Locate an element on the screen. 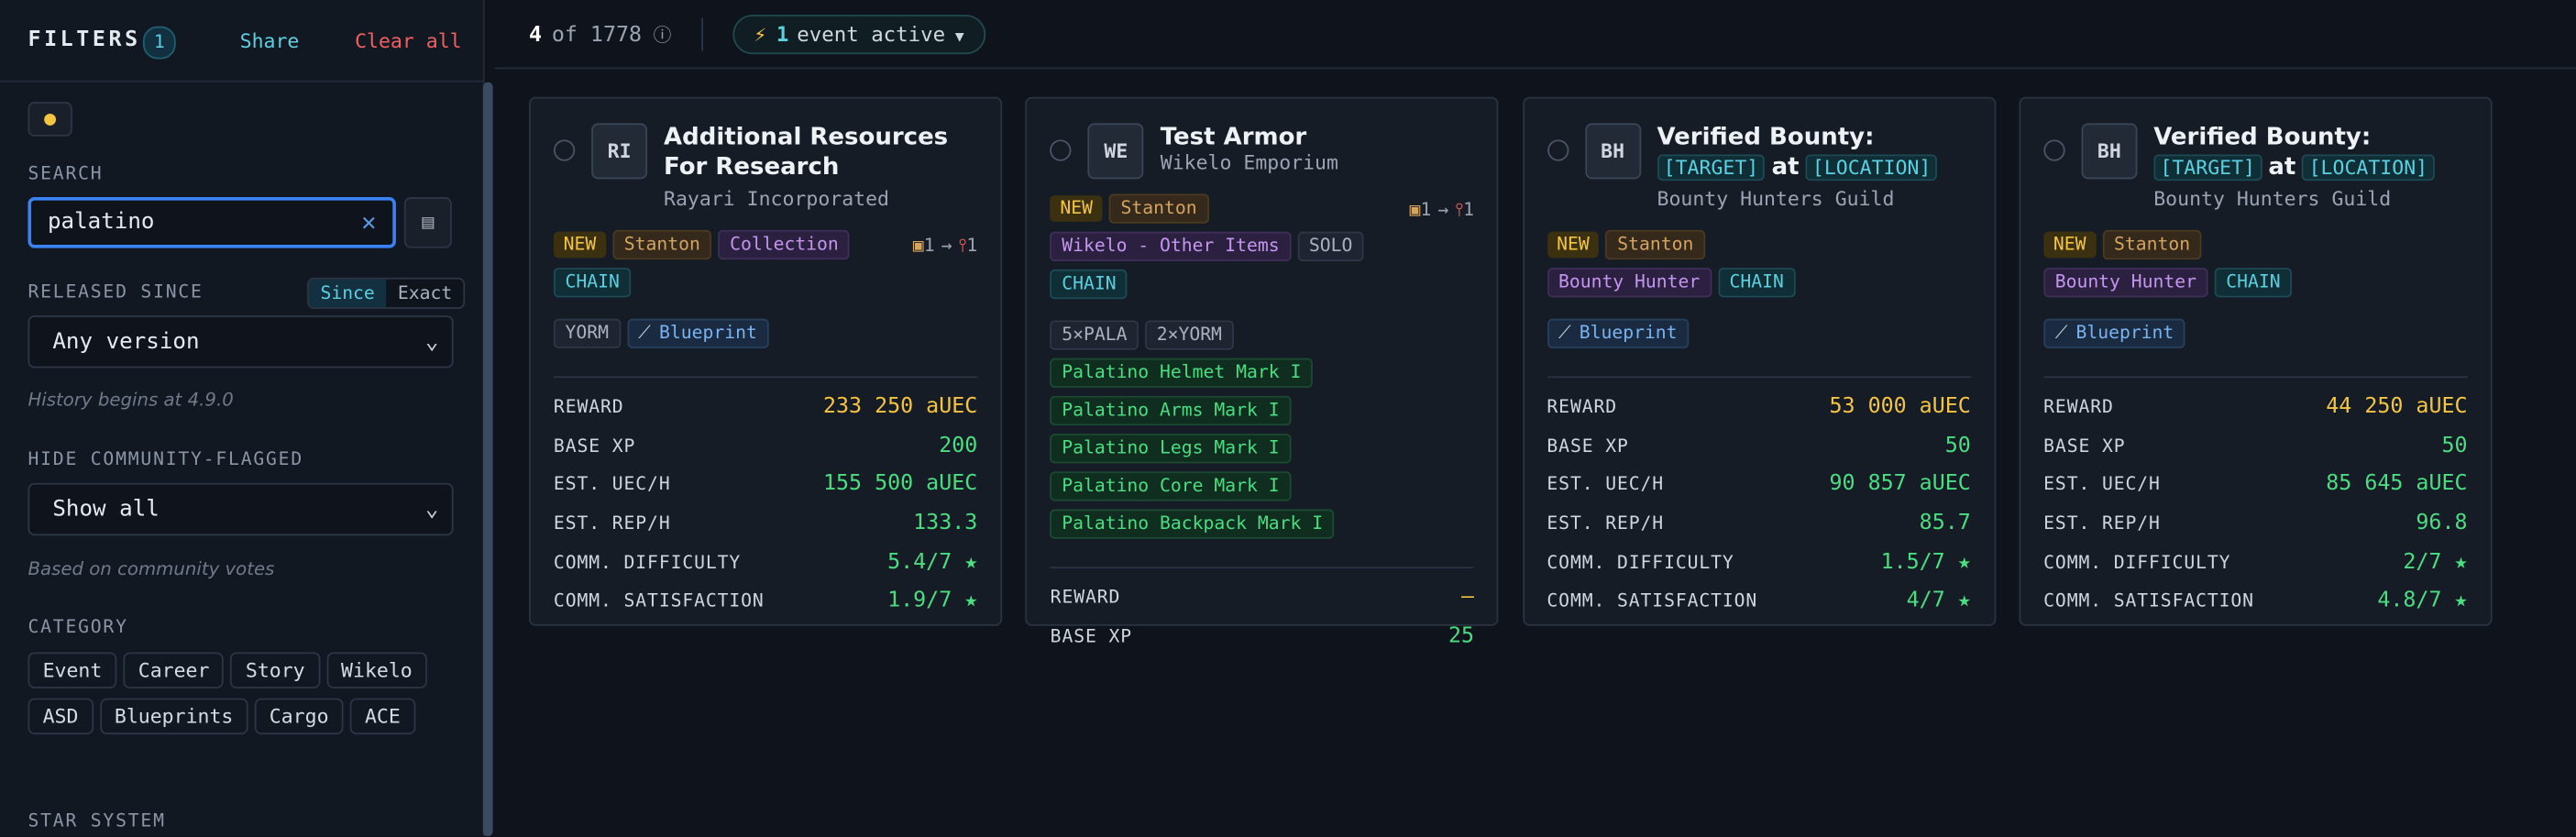 The image size is (2576, 837). category-chip: Wikelo is located at coordinates (376, 670).